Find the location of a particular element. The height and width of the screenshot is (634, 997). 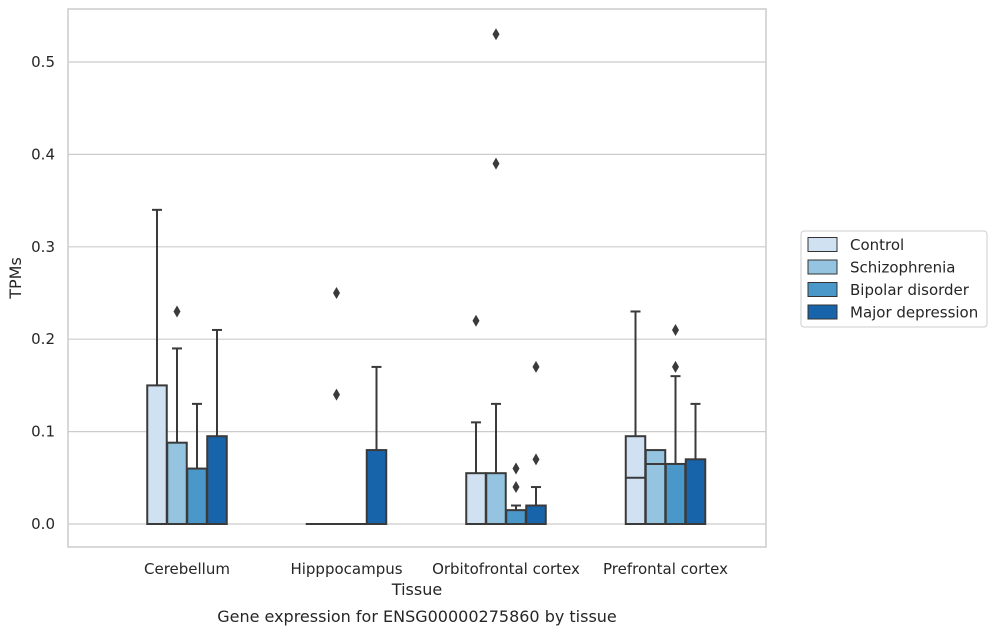

legend-label: Bipolar disorder is located at coordinates (910, 290).